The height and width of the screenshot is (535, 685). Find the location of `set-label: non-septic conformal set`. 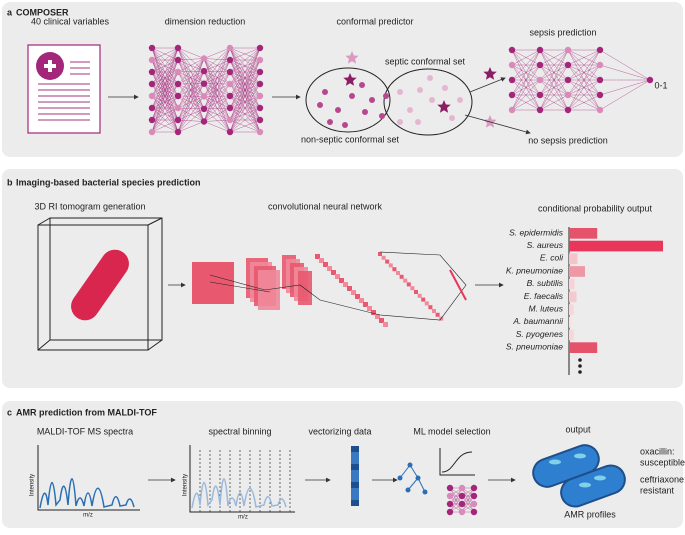

set-label: non-septic conformal set is located at coordinates (350, 139).